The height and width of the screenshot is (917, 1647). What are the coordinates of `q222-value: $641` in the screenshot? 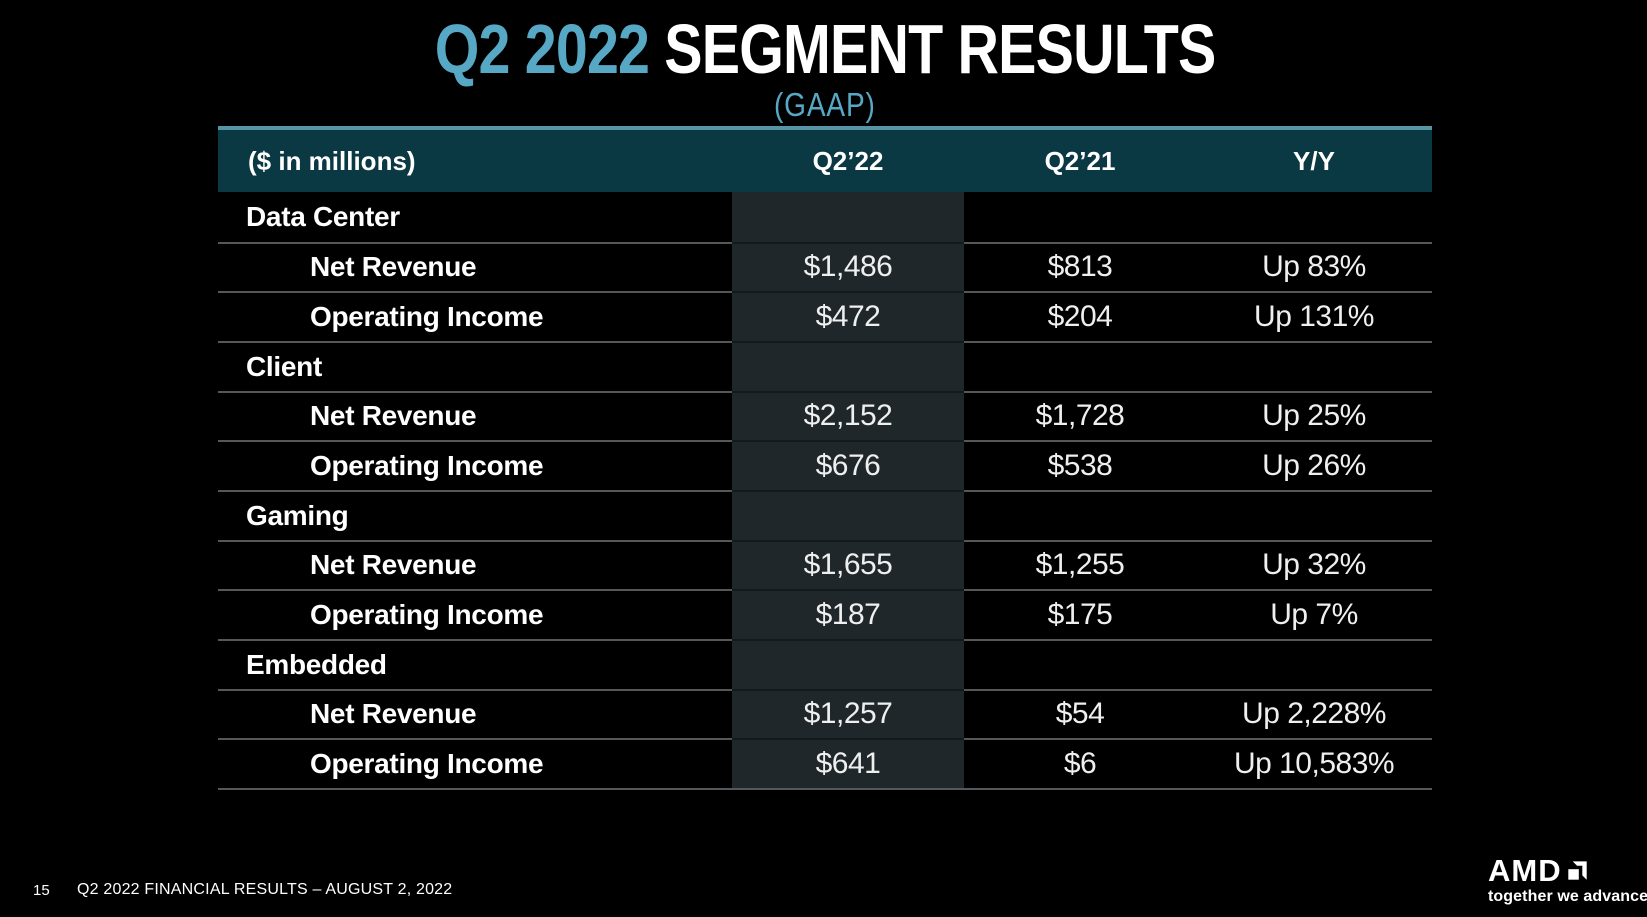 It's located at (848, 763).